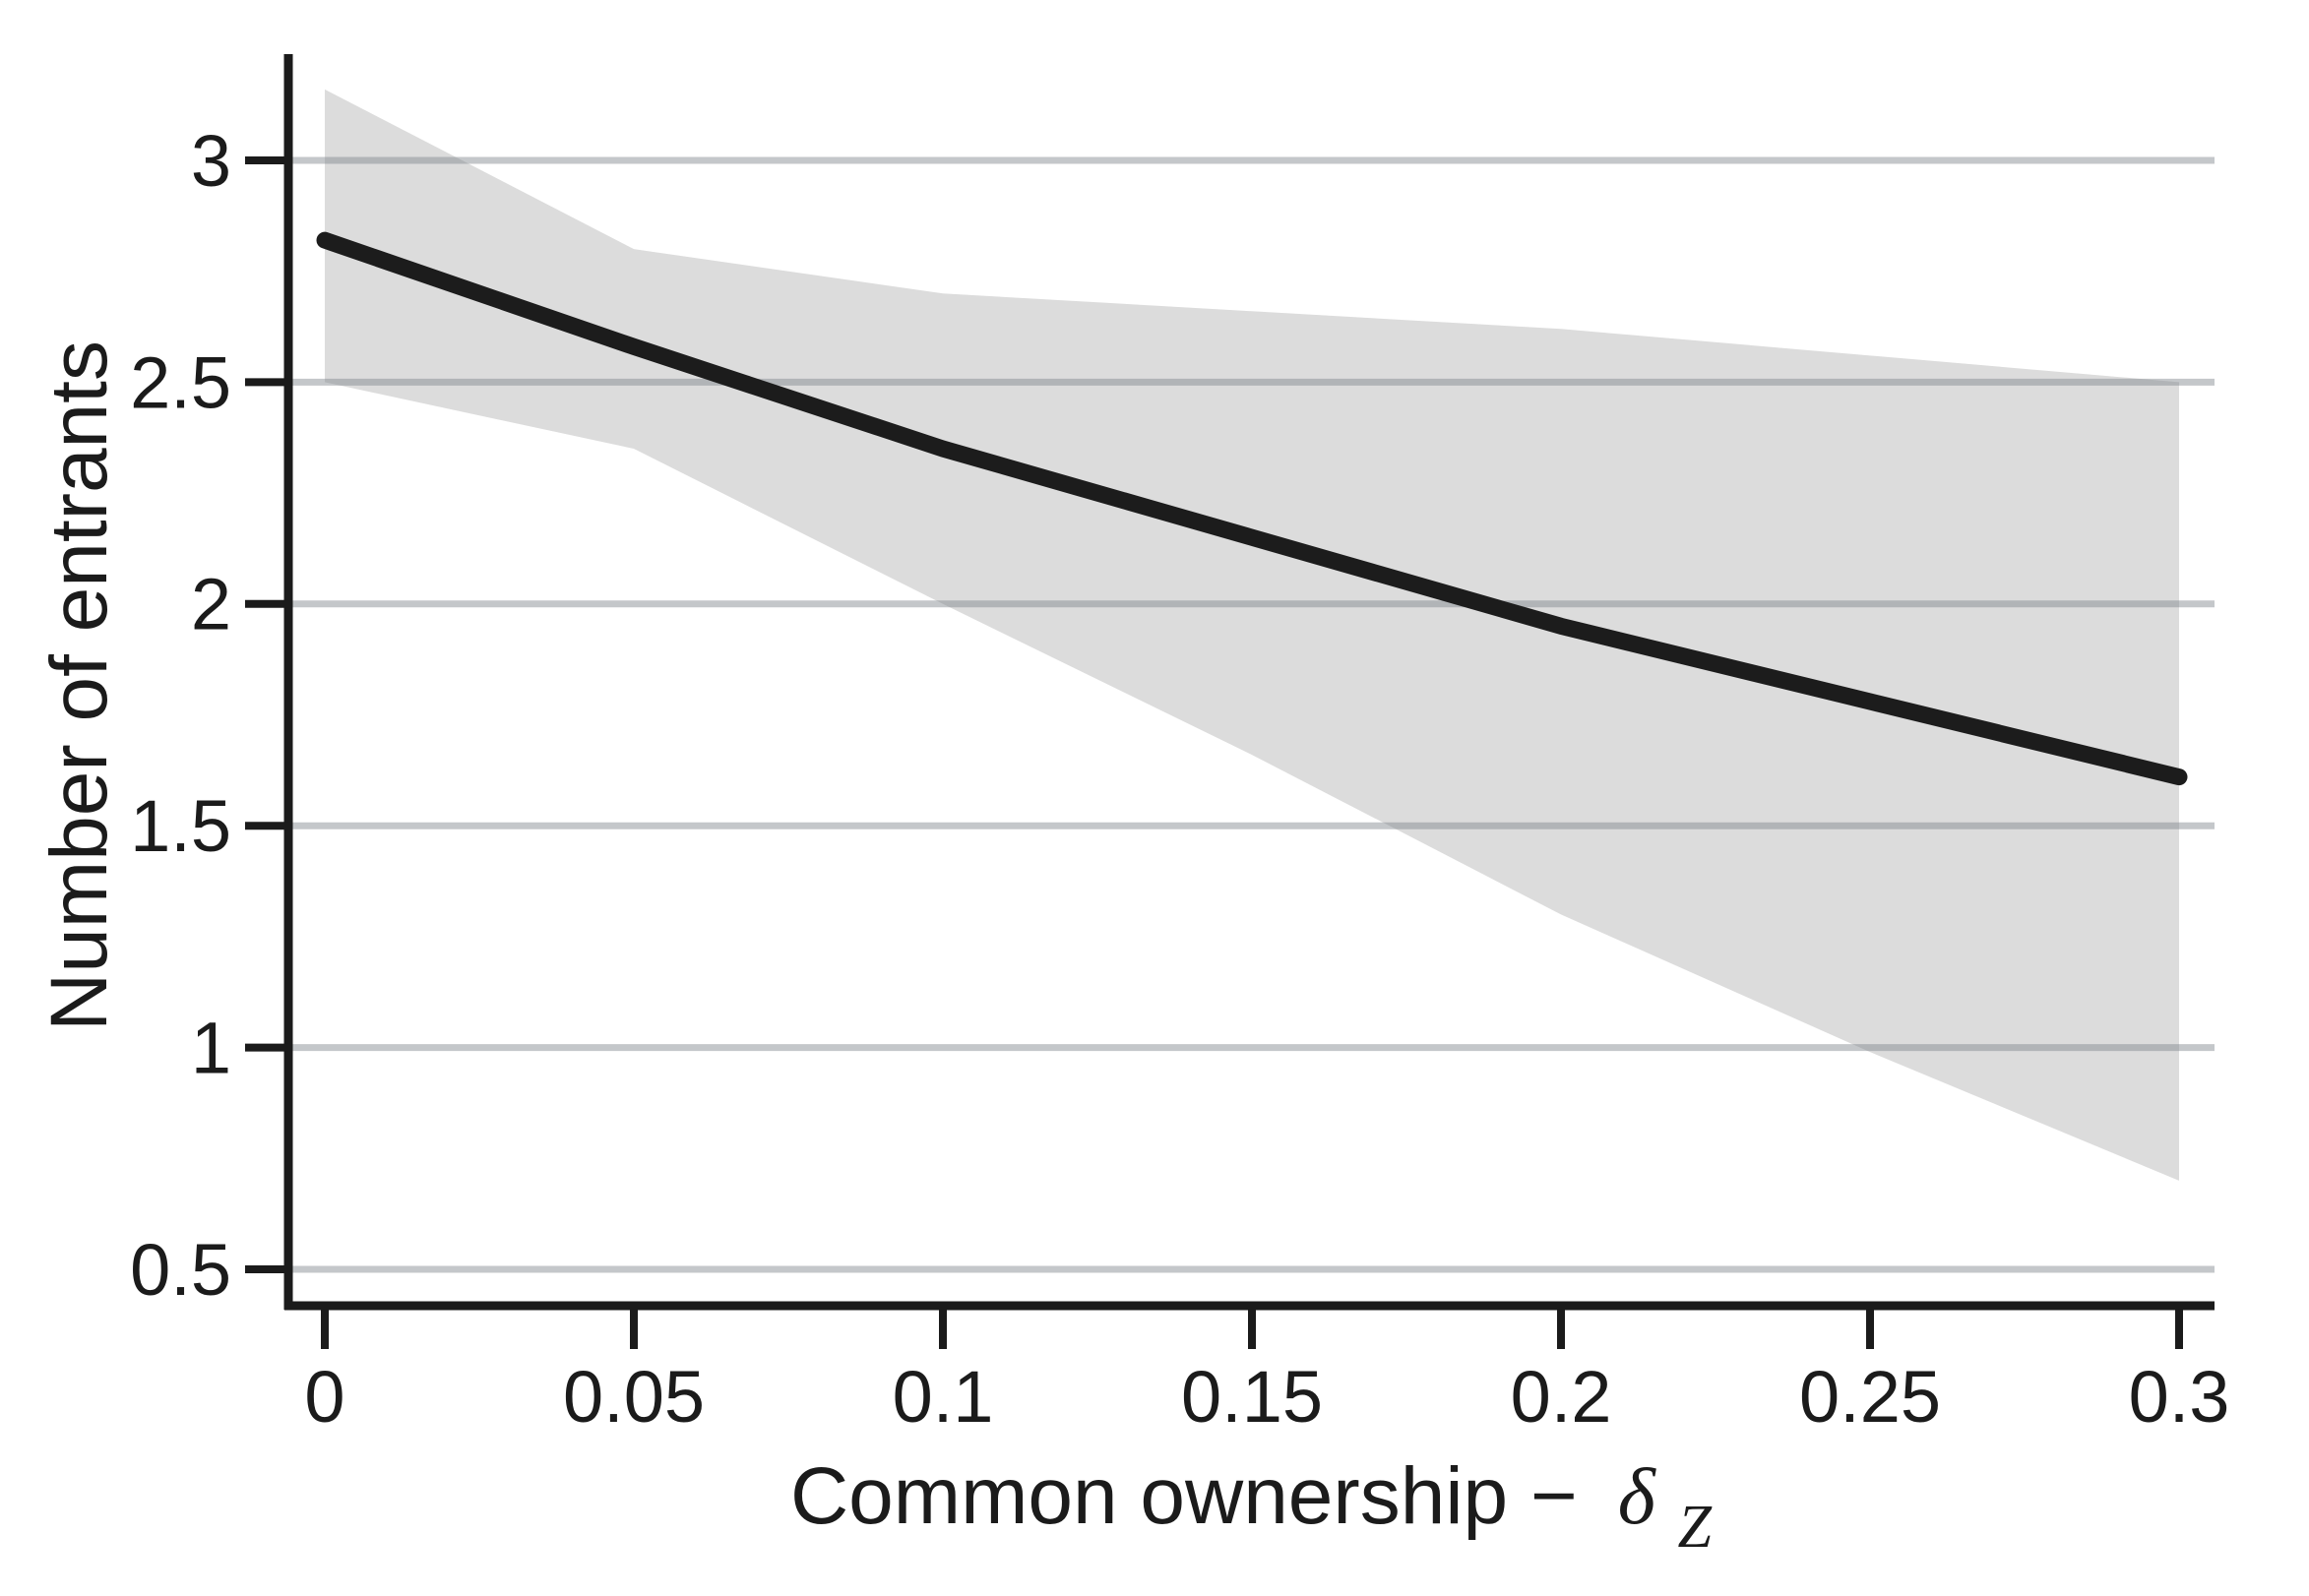  Describe the element at coordinates (79, 685) in the screenshot. I see `y-axis-title: Number of entrants` at that location.